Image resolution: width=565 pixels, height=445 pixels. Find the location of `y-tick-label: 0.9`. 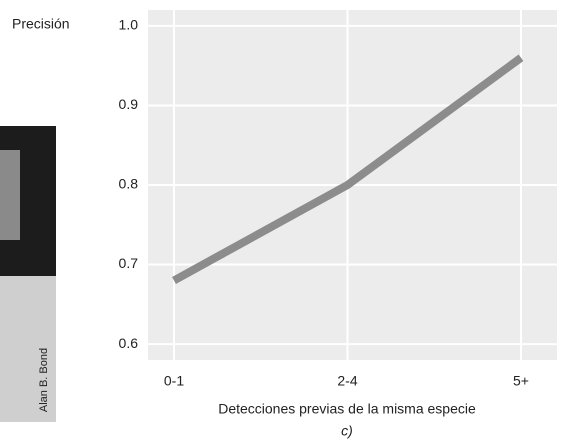

y-tick-label: 0.9 is located at coordinates (129, 104).